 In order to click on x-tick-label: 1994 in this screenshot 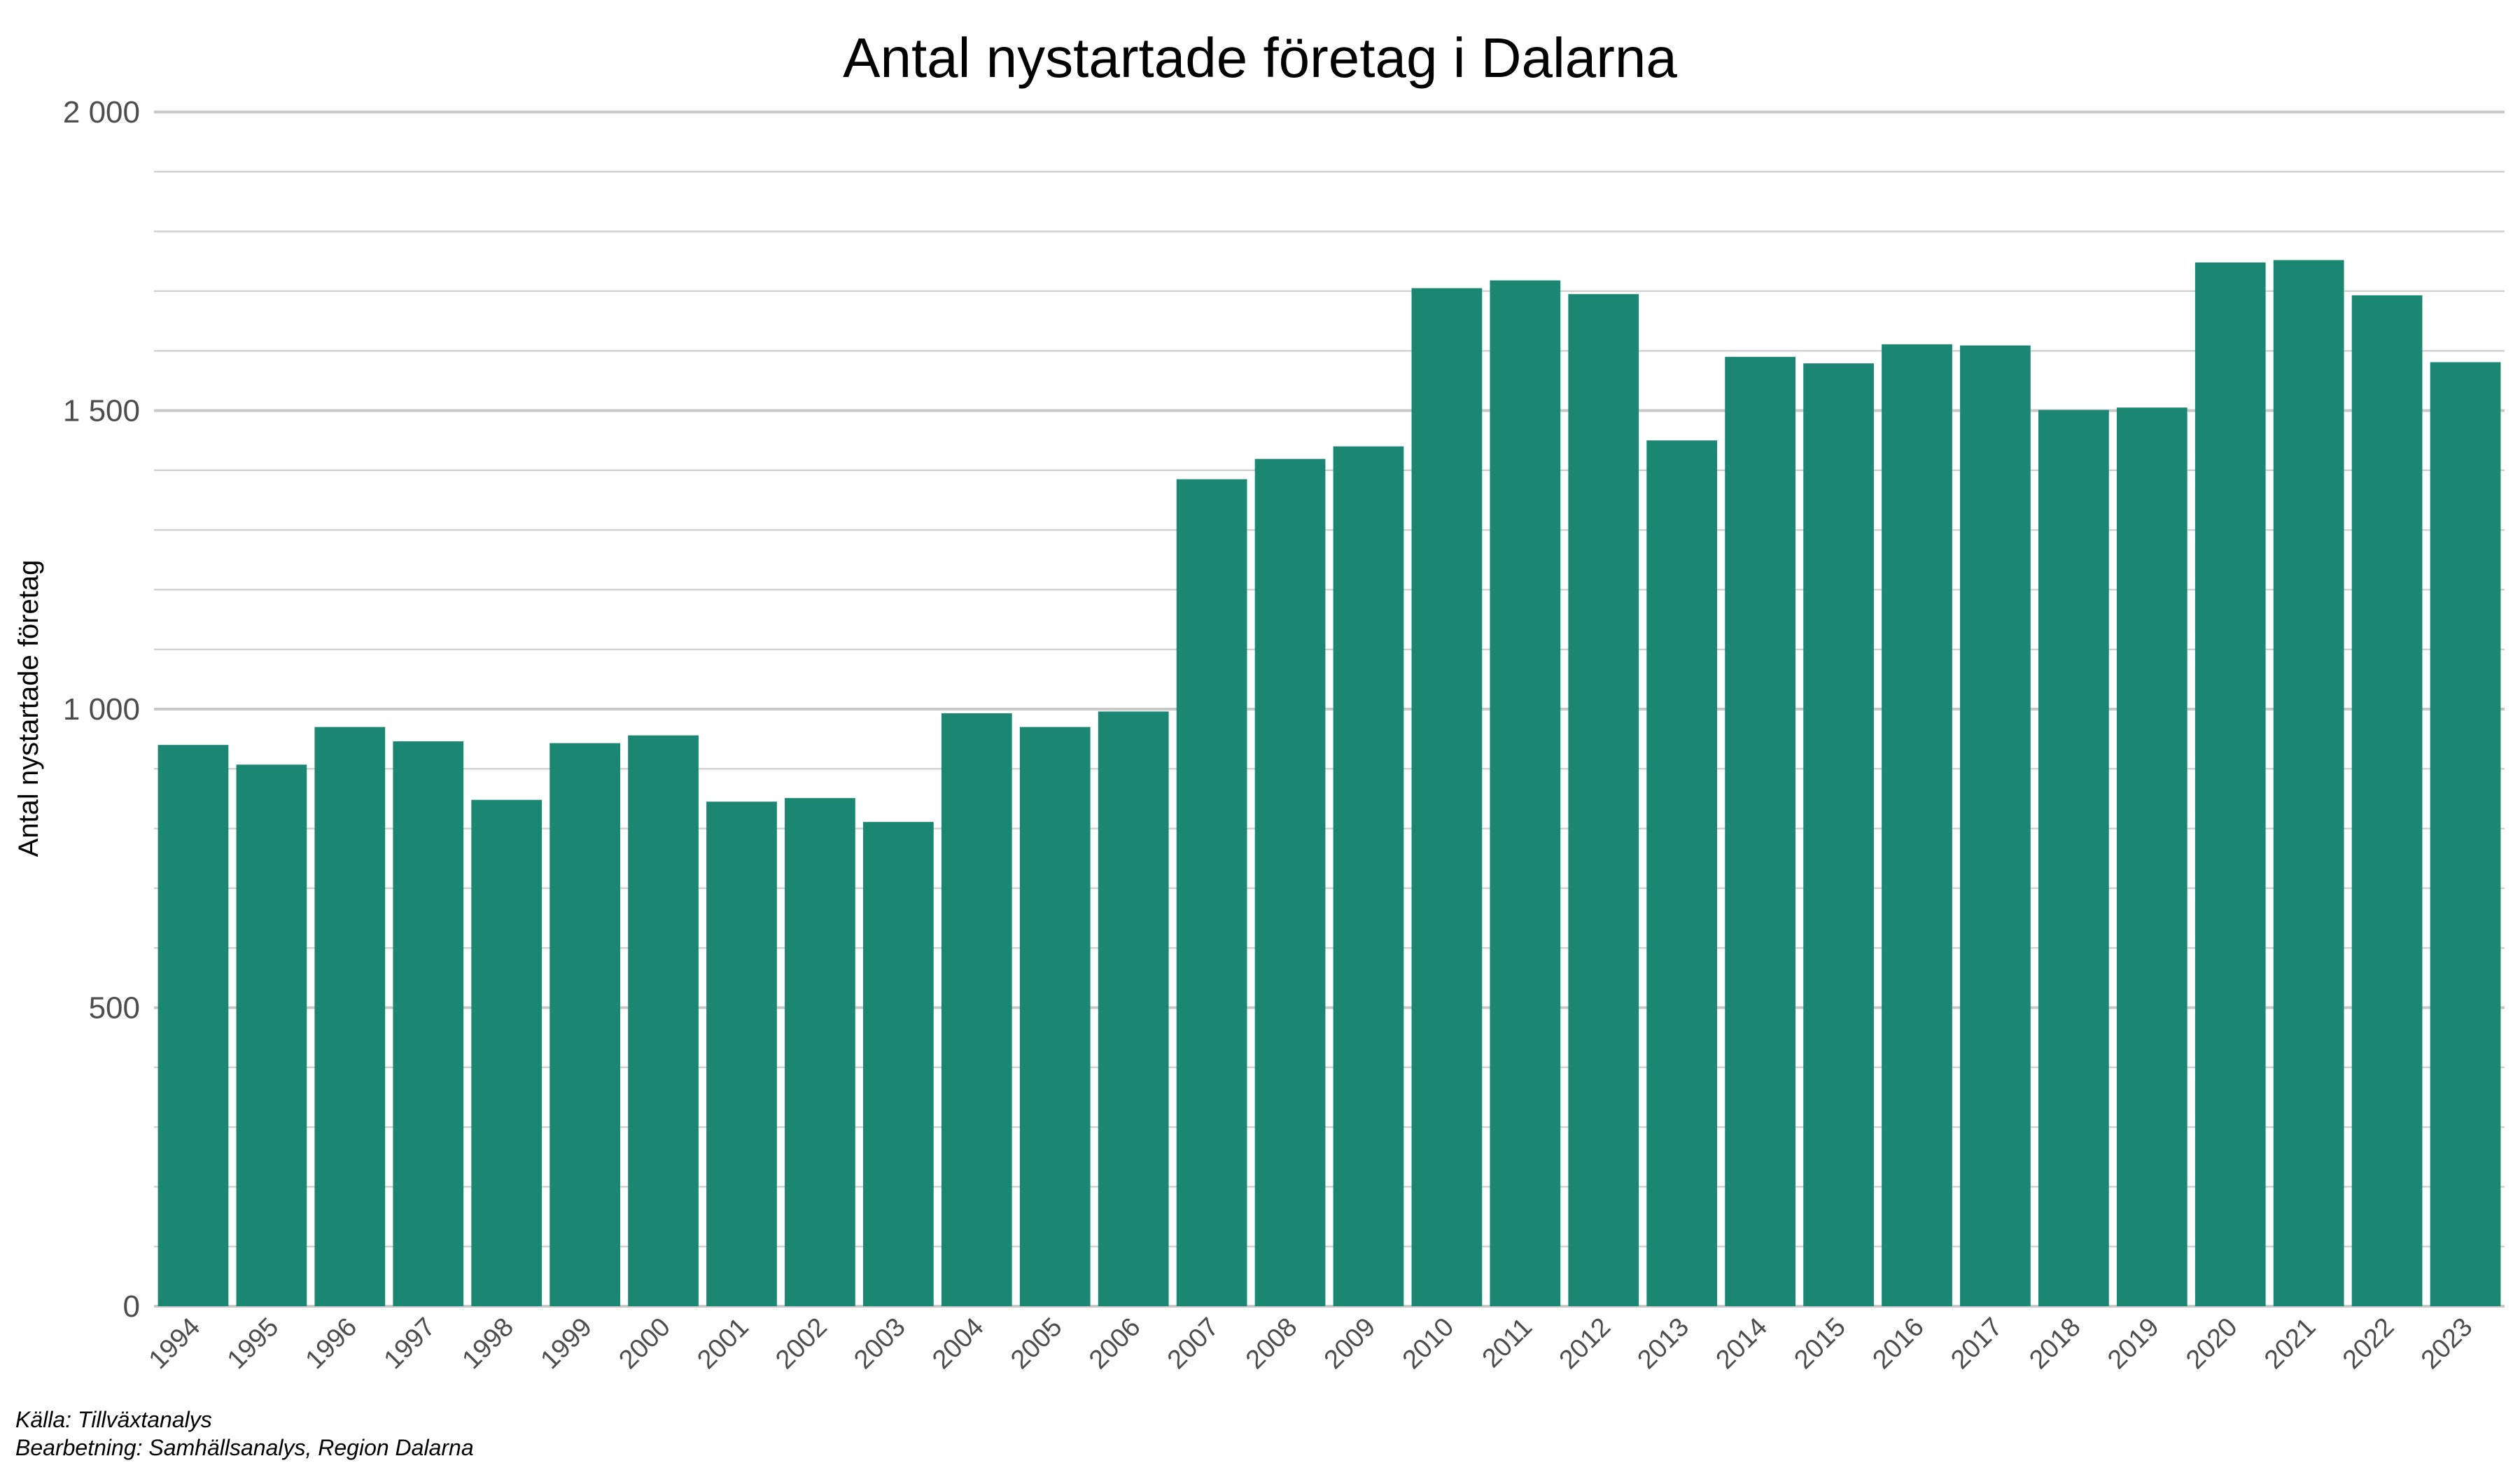, I will do `click(175, 1343)`.